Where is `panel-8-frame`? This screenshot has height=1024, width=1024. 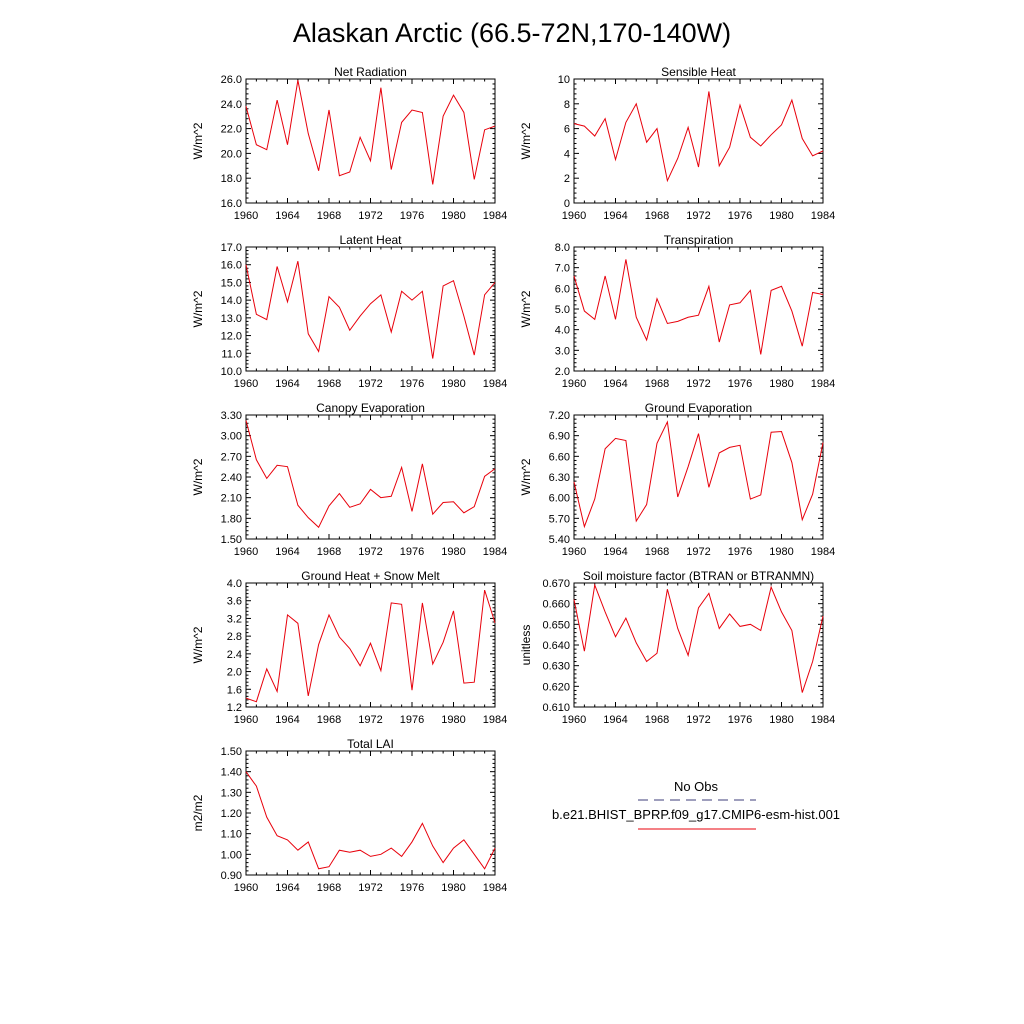 panel-8-frame is located at coordinates (698, 645).